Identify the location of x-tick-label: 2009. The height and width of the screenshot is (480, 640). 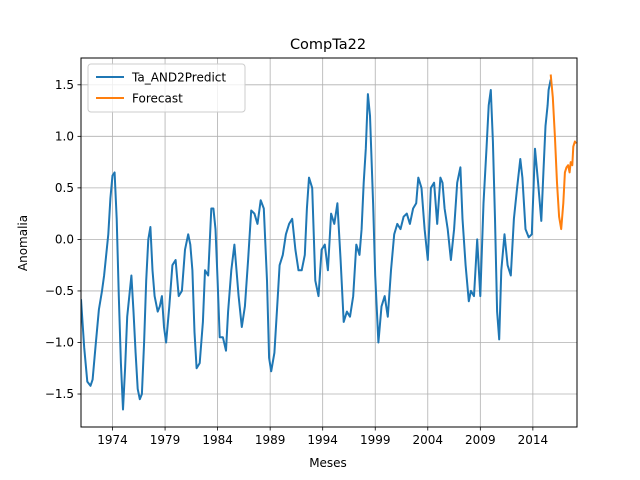
(480, 440).